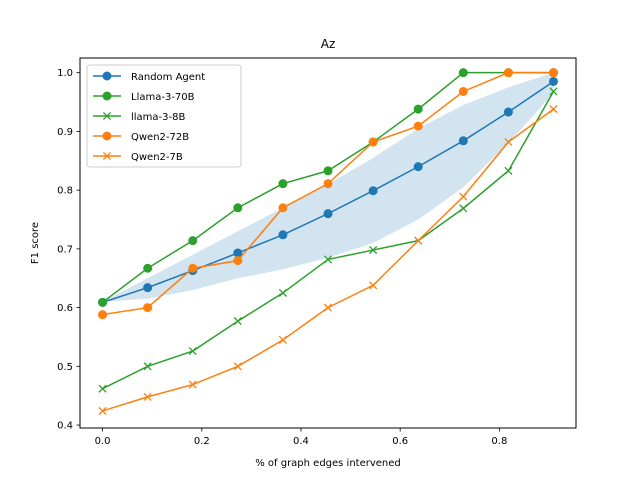  I want to click on legend-box, so click(164, 116).